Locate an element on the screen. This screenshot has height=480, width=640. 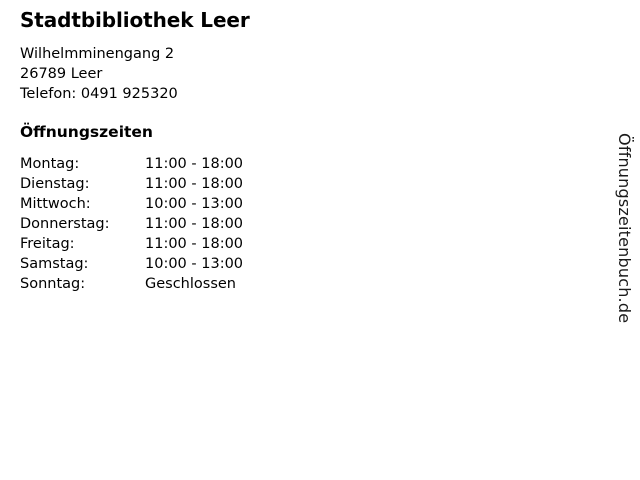
address-city: 26789 Leer is located at coordinates (61, 74).